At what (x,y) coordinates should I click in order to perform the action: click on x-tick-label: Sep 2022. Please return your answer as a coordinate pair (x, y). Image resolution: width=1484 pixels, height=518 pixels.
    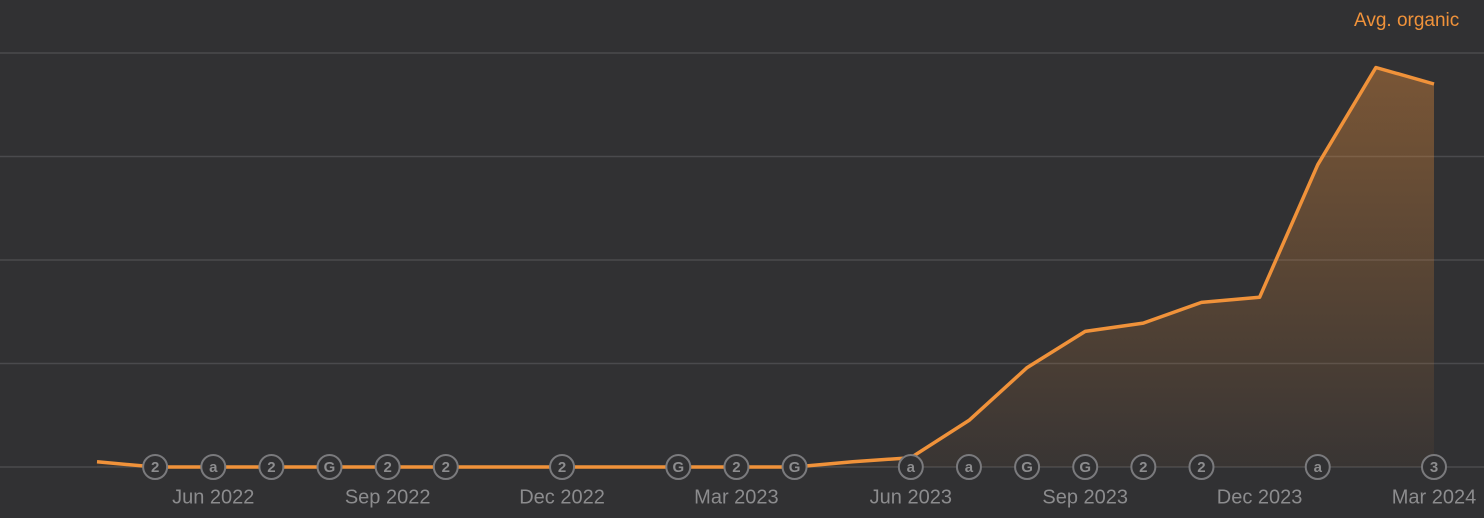
    Looking at the image, I should click on (388, 497).